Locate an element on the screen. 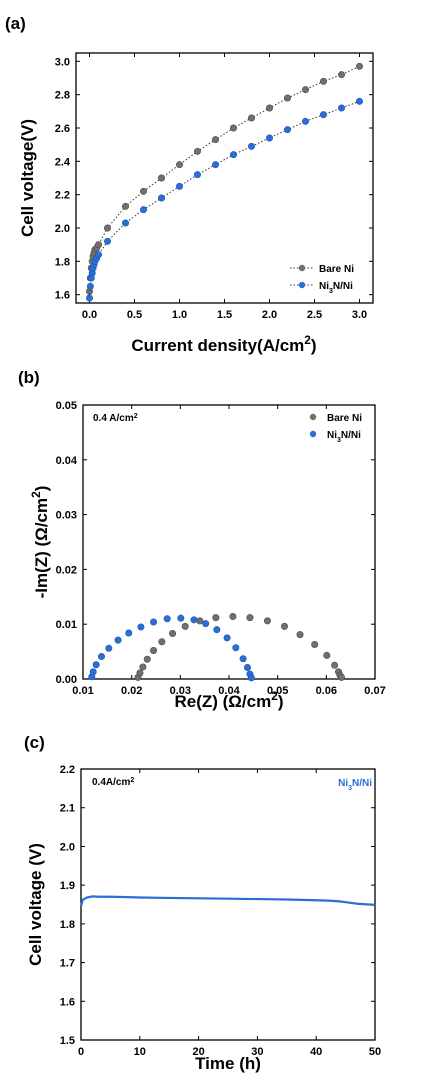 The image size is (438, 1083). x-tick-label: 0.0 is located at coordinates (89, 315).